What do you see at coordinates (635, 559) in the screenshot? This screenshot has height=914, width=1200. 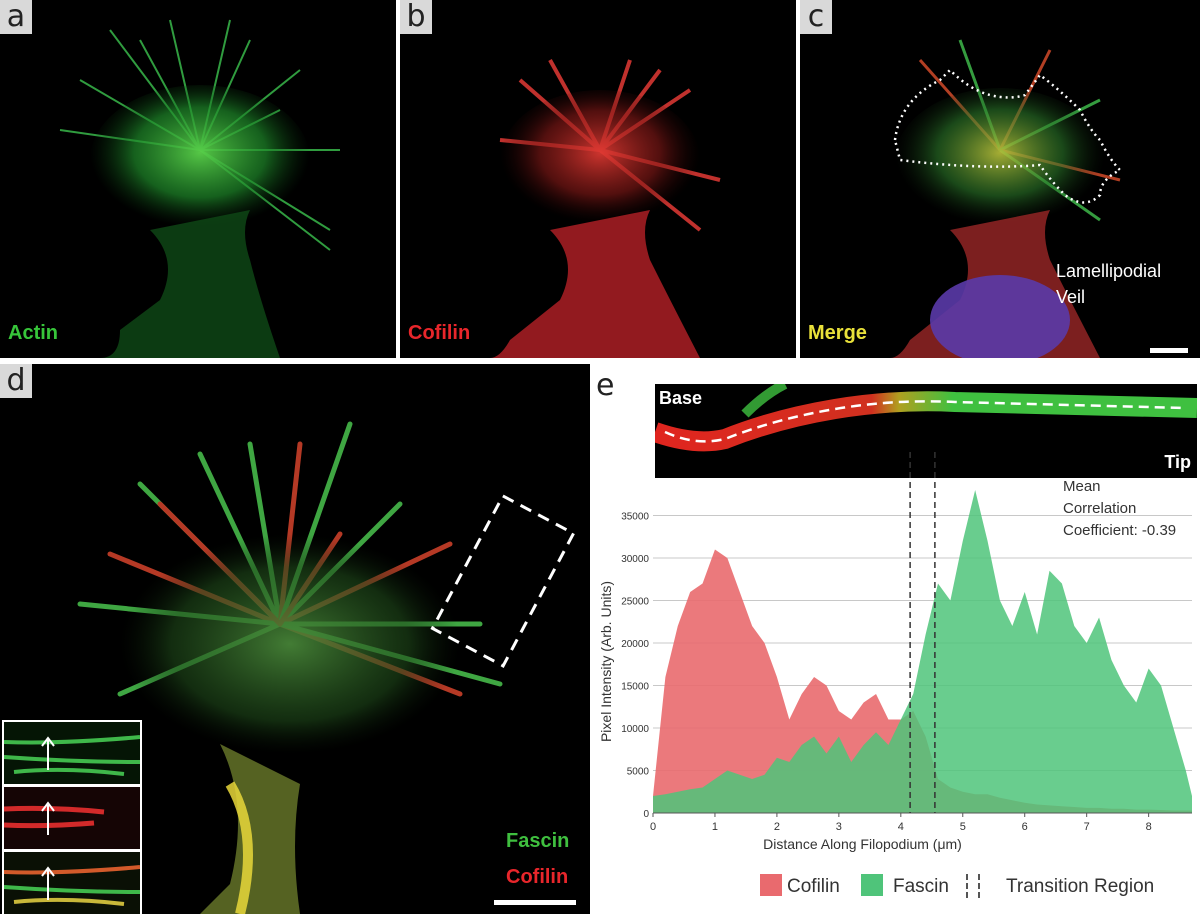 I see `y-tick-label: 30000` at bounding box center [635, 559].